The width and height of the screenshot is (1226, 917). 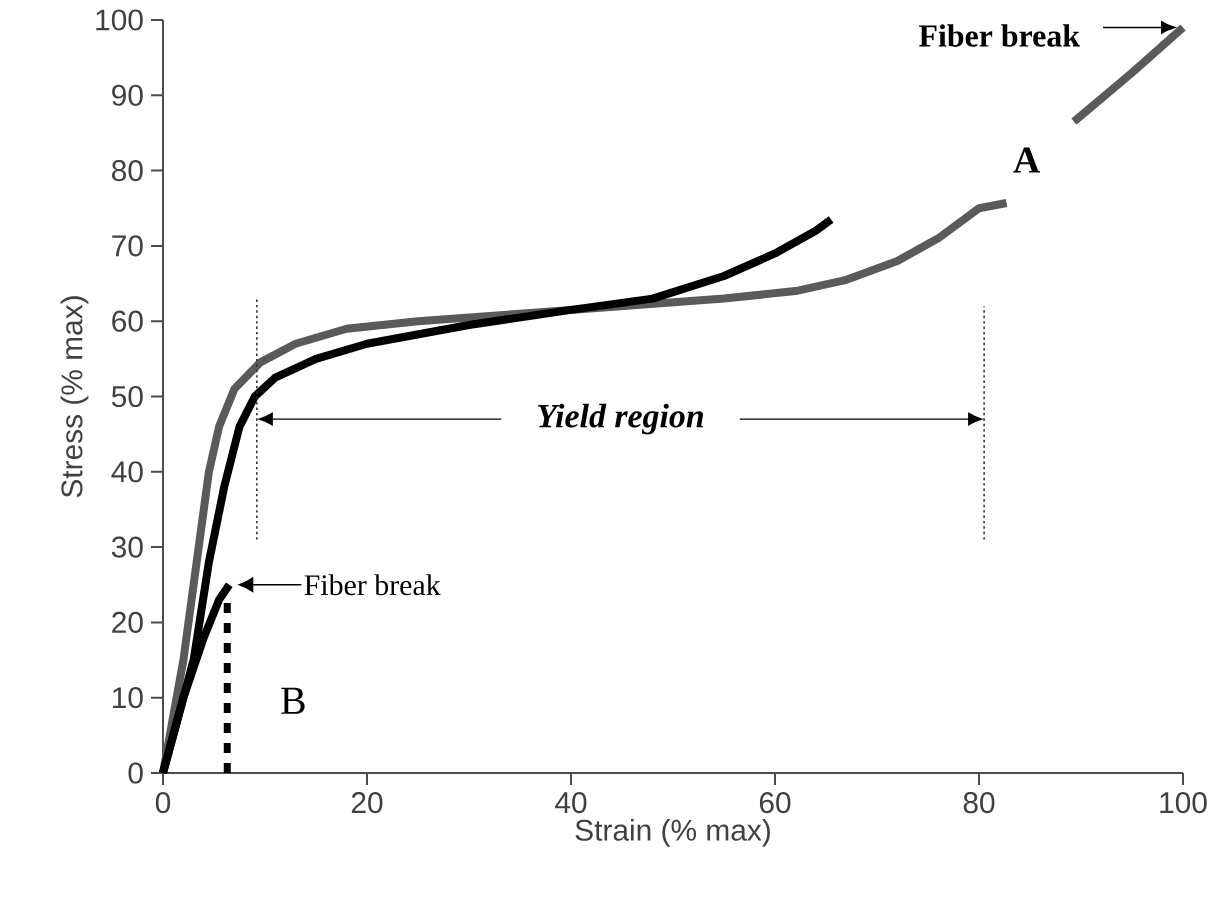 I want to click on y-tick-label: 40, so click(x=127, y=472).